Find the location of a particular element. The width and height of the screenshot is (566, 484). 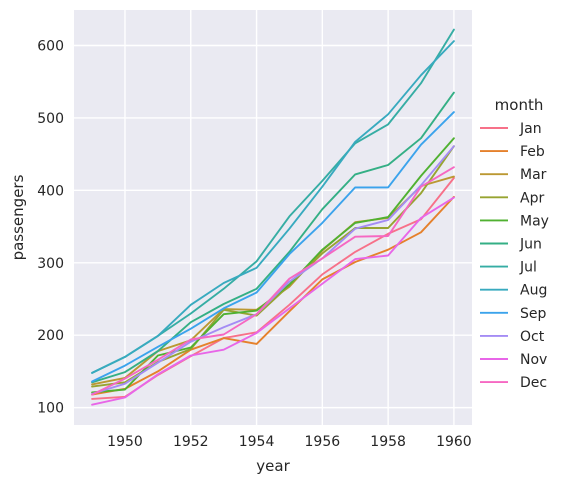

x-tick-label: 1956 is located at coordinates (323, 442).